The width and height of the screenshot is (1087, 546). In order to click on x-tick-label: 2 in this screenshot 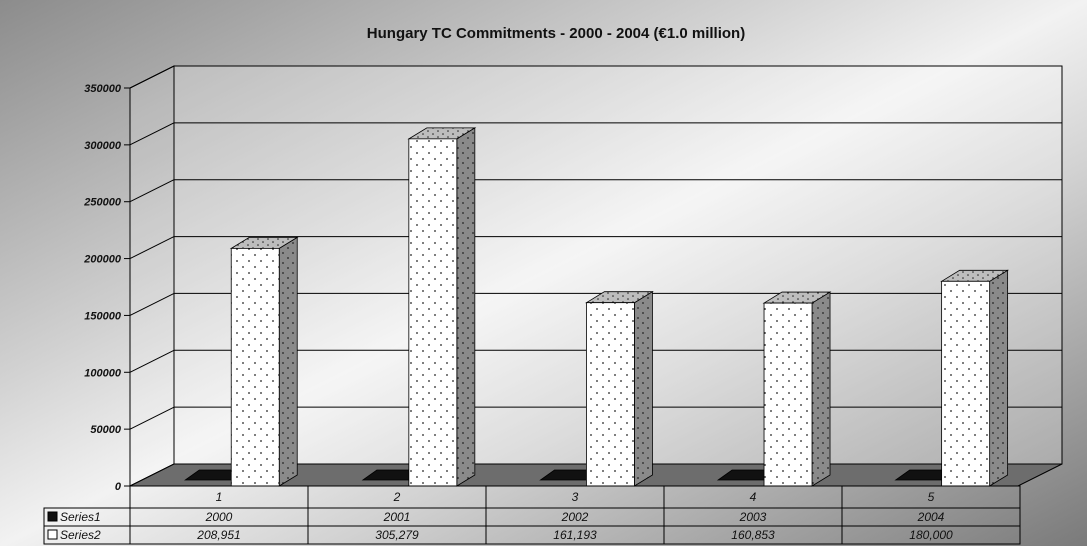, I will do `click(397, 497)`.